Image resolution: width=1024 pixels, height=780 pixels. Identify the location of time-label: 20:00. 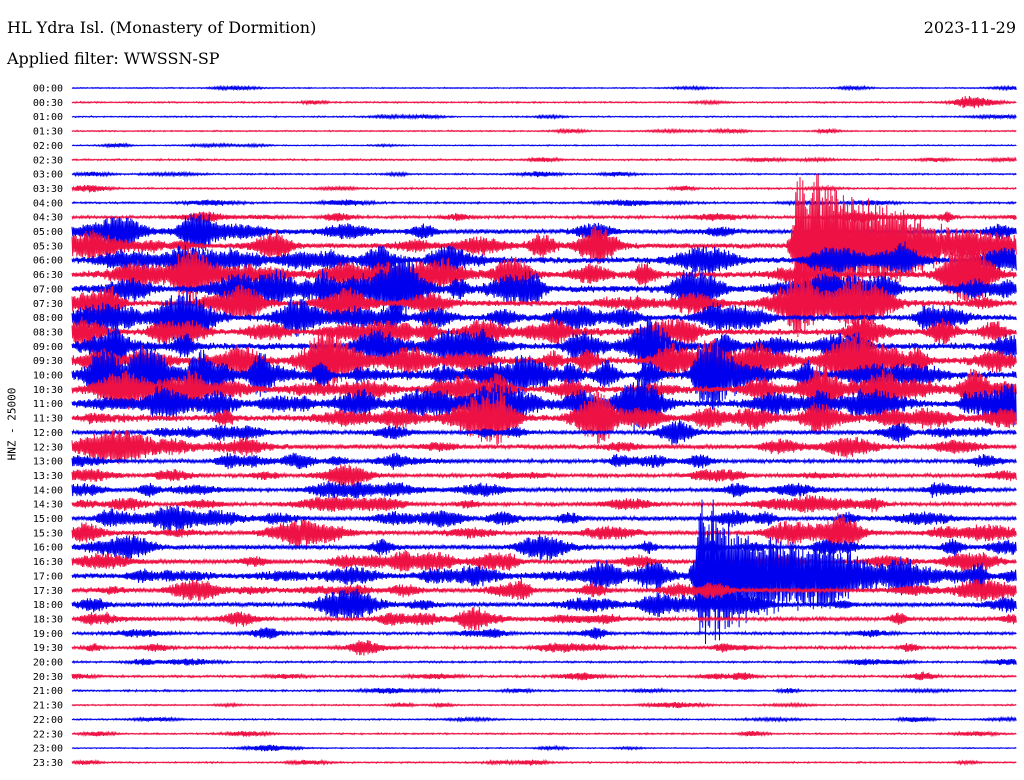
(48, 663).